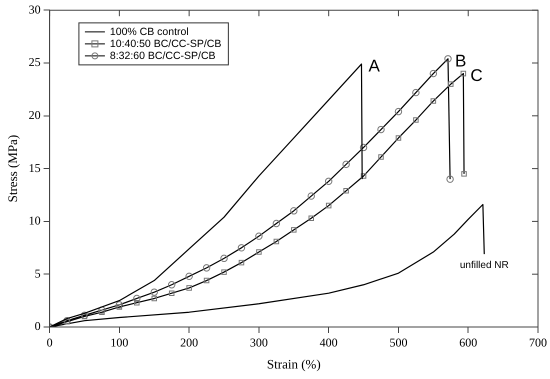 Image resolution: width=550 pixels, height=379 pixels. Describe the element at coordinates (34, 115) in the screenshot. I see `y-tick-label: 20` at that location.